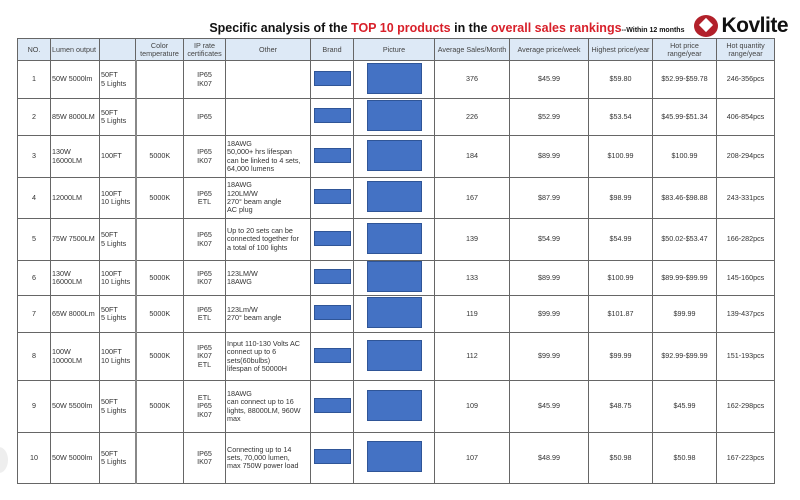 The image size is (800, 500). Describe the element at coordinates (204, 406) in the screenshot. I see `cell-ip-rate: ETL IP65 IK07` at that location.